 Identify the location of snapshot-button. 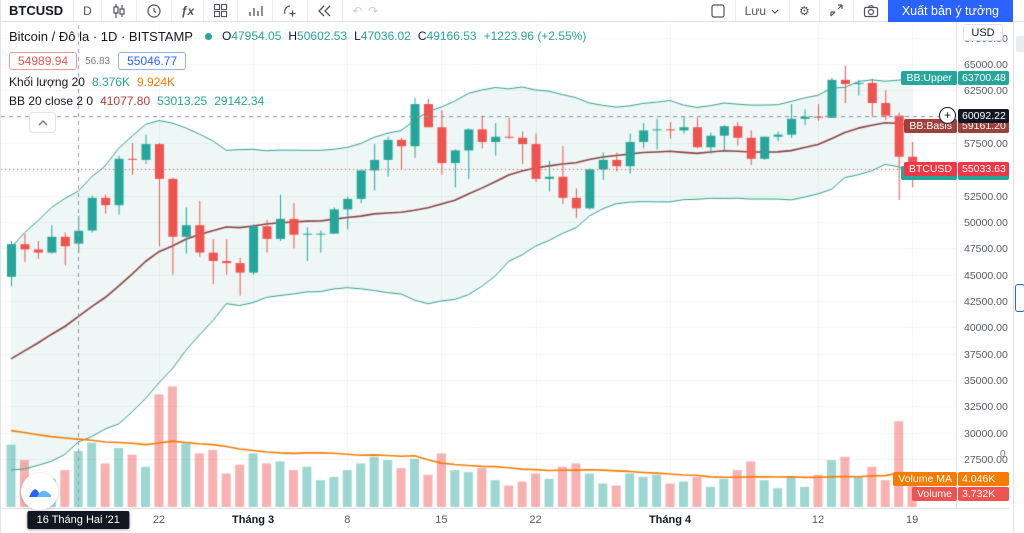
(871, 10).